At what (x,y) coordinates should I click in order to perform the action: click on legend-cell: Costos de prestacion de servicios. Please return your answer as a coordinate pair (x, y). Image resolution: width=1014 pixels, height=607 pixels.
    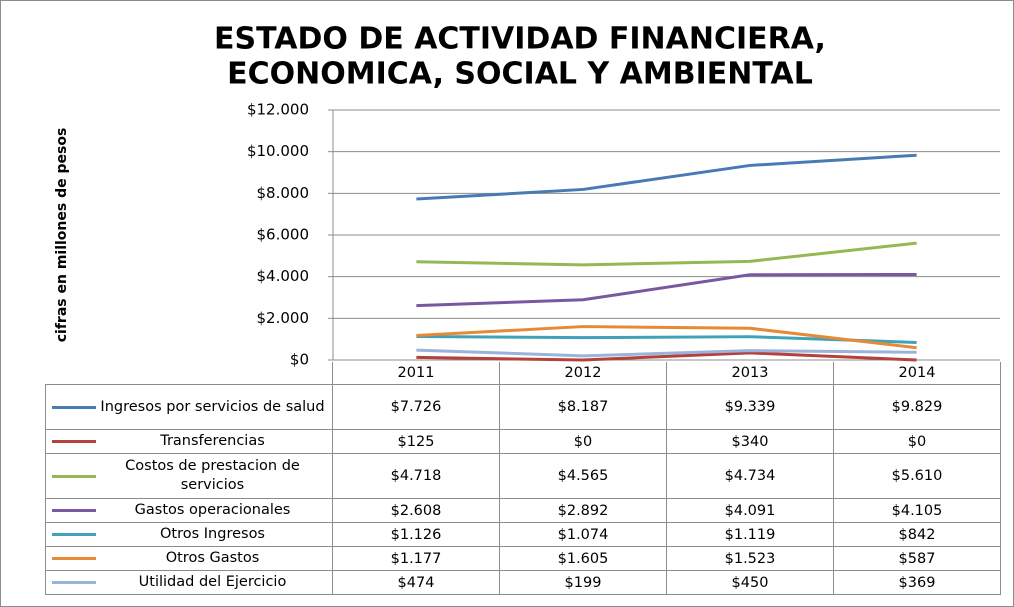
    Looking at the image, I should click on (189, 476).